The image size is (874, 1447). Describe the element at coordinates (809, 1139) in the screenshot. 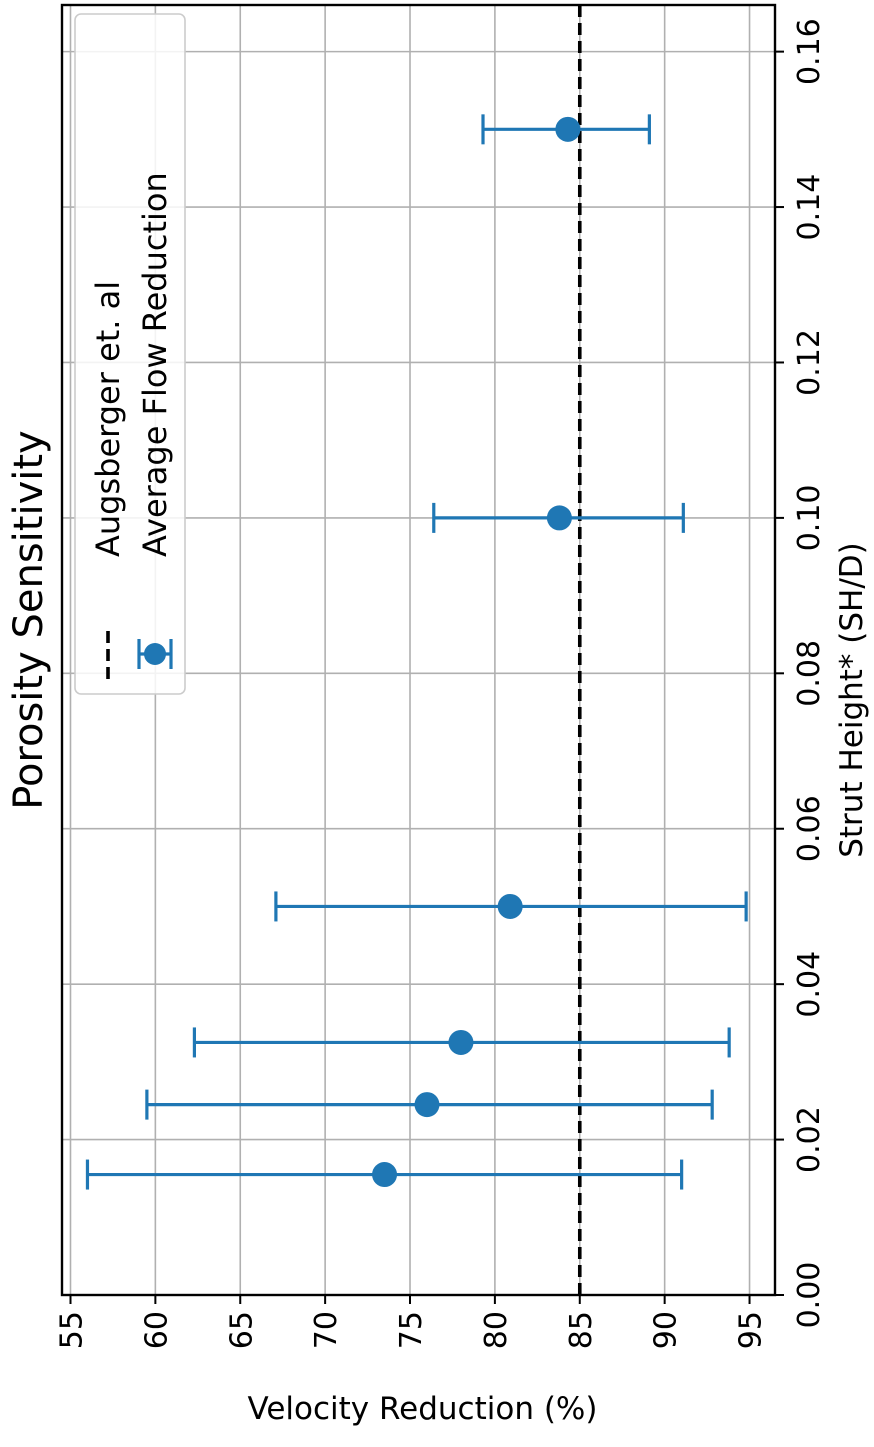

I see `x-tick-label: 0.02` at that location.